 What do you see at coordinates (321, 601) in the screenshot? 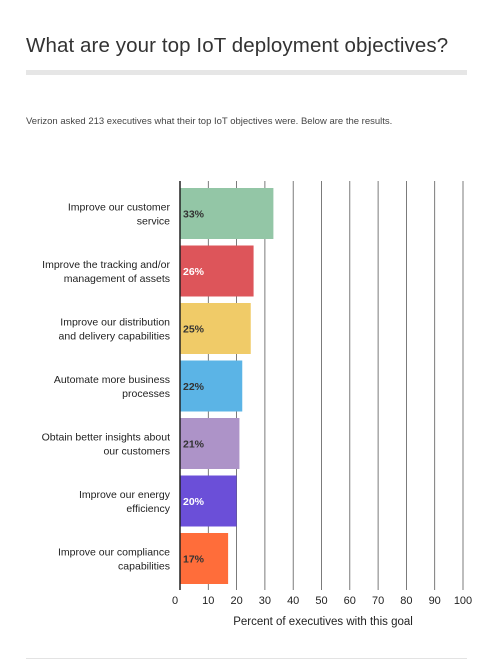
I see `x-tick-label-50: 50` at bounding box center [321, 601].